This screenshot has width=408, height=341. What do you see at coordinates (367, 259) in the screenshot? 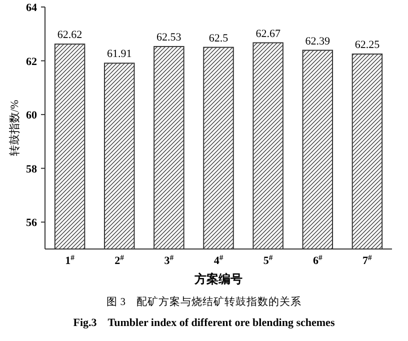
I see `x-tick-label: 7$^{#}$` at bounding box center [367, 259].